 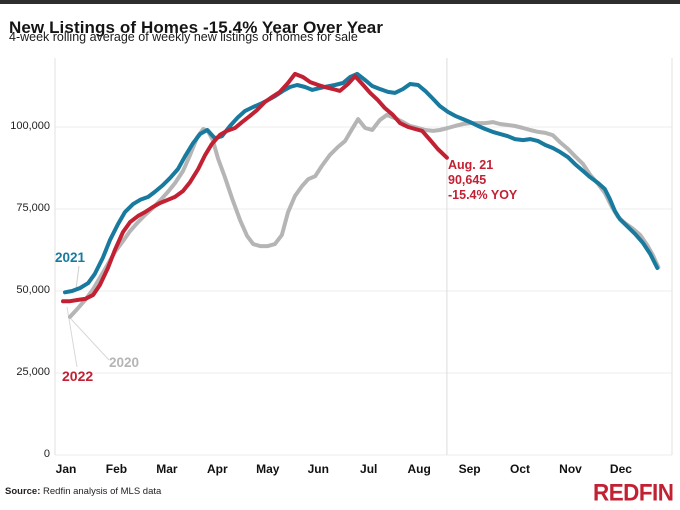 I want to click on y-tick-label: 50,000, so click(x=33, y=290).